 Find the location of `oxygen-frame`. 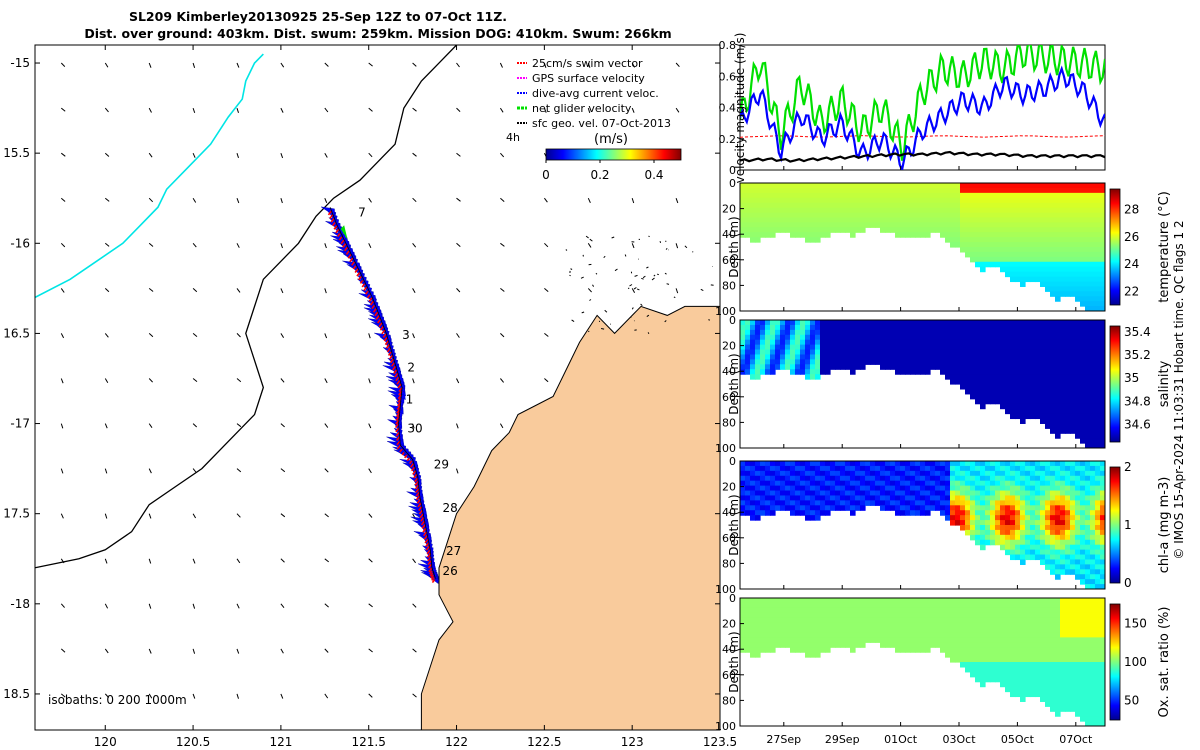

oxygen-frame is located at coordinates (922, 662).